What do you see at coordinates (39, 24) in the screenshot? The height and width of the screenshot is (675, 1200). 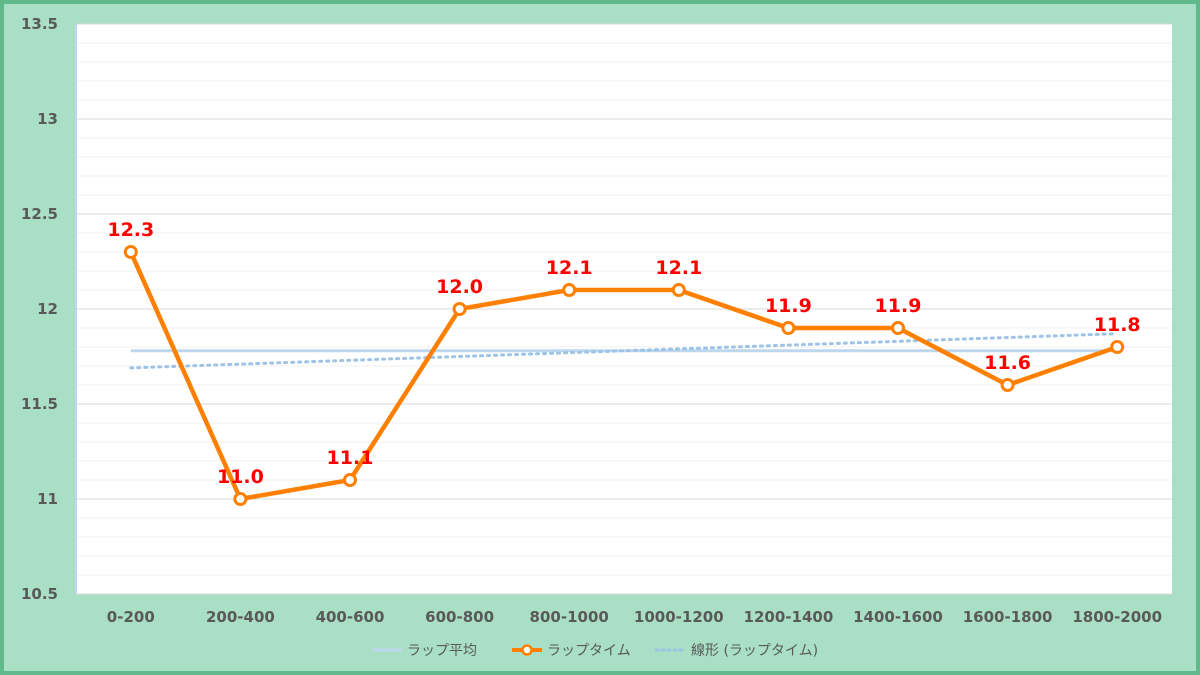 I see `y-tick-label: 13.5` at bounding box center [39, 24].